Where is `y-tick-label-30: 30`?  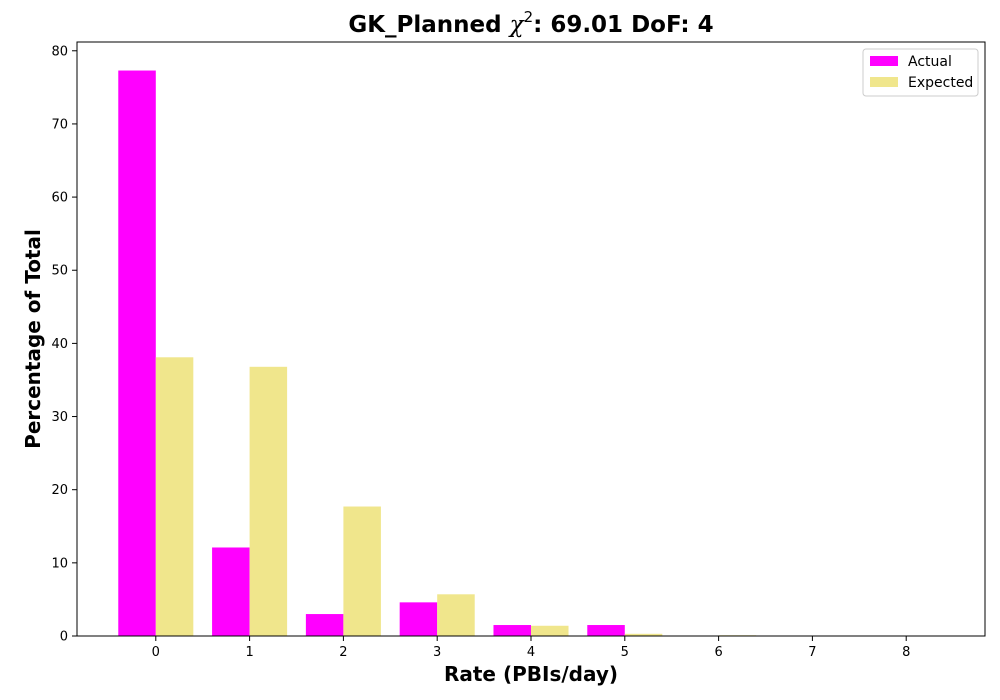
y-tick-label-30: 30 is located at coordinates (59, 417).